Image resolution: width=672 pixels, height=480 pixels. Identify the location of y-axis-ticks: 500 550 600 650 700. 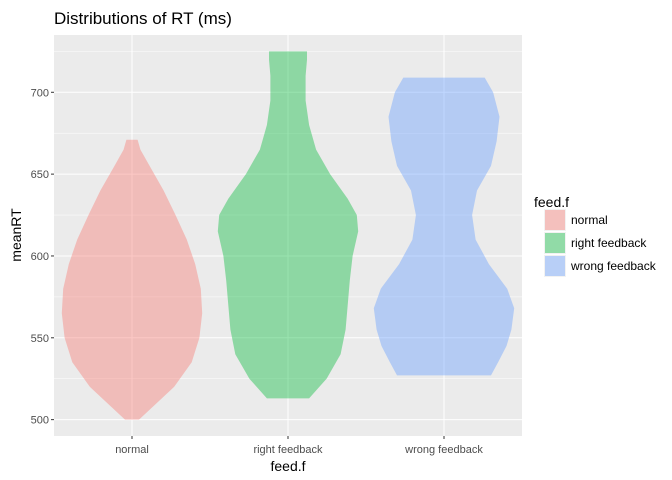
(42, 257).